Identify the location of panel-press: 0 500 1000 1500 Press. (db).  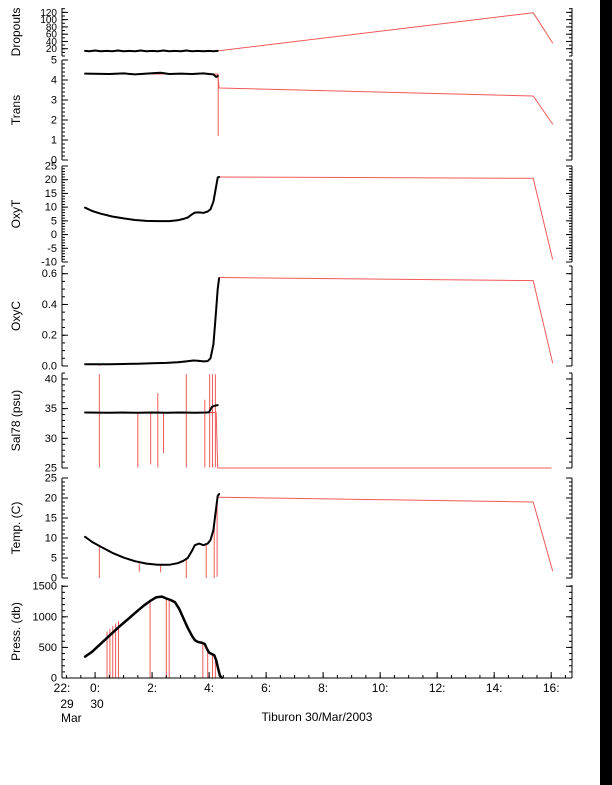
(291, 633).